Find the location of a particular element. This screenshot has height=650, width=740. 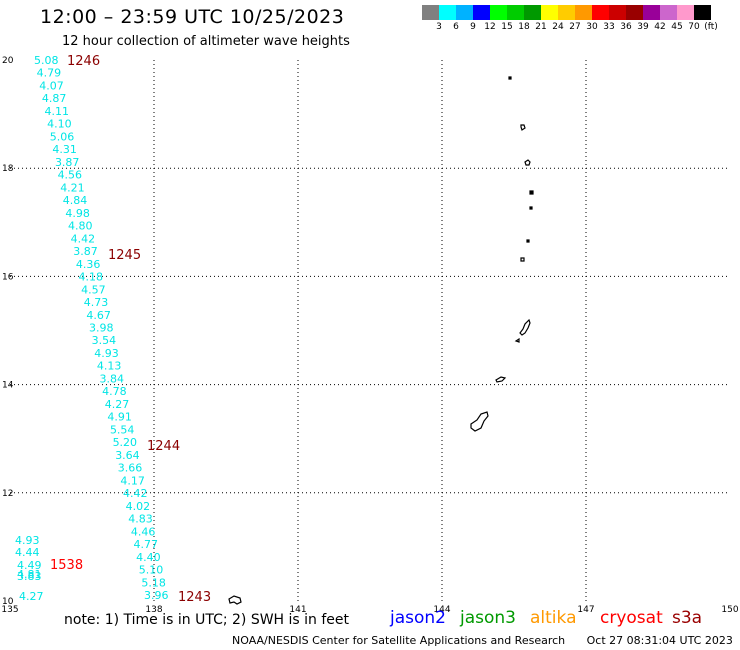

legend-label: 21 is located at coordinates (541, 27).